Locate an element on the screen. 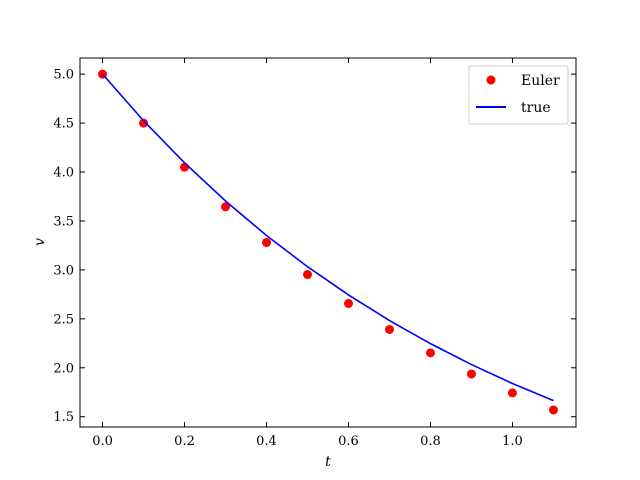 The height and width of the screenshot is (480, 640). y-tick-label: 4.5 is located at coordinates (63, 124).